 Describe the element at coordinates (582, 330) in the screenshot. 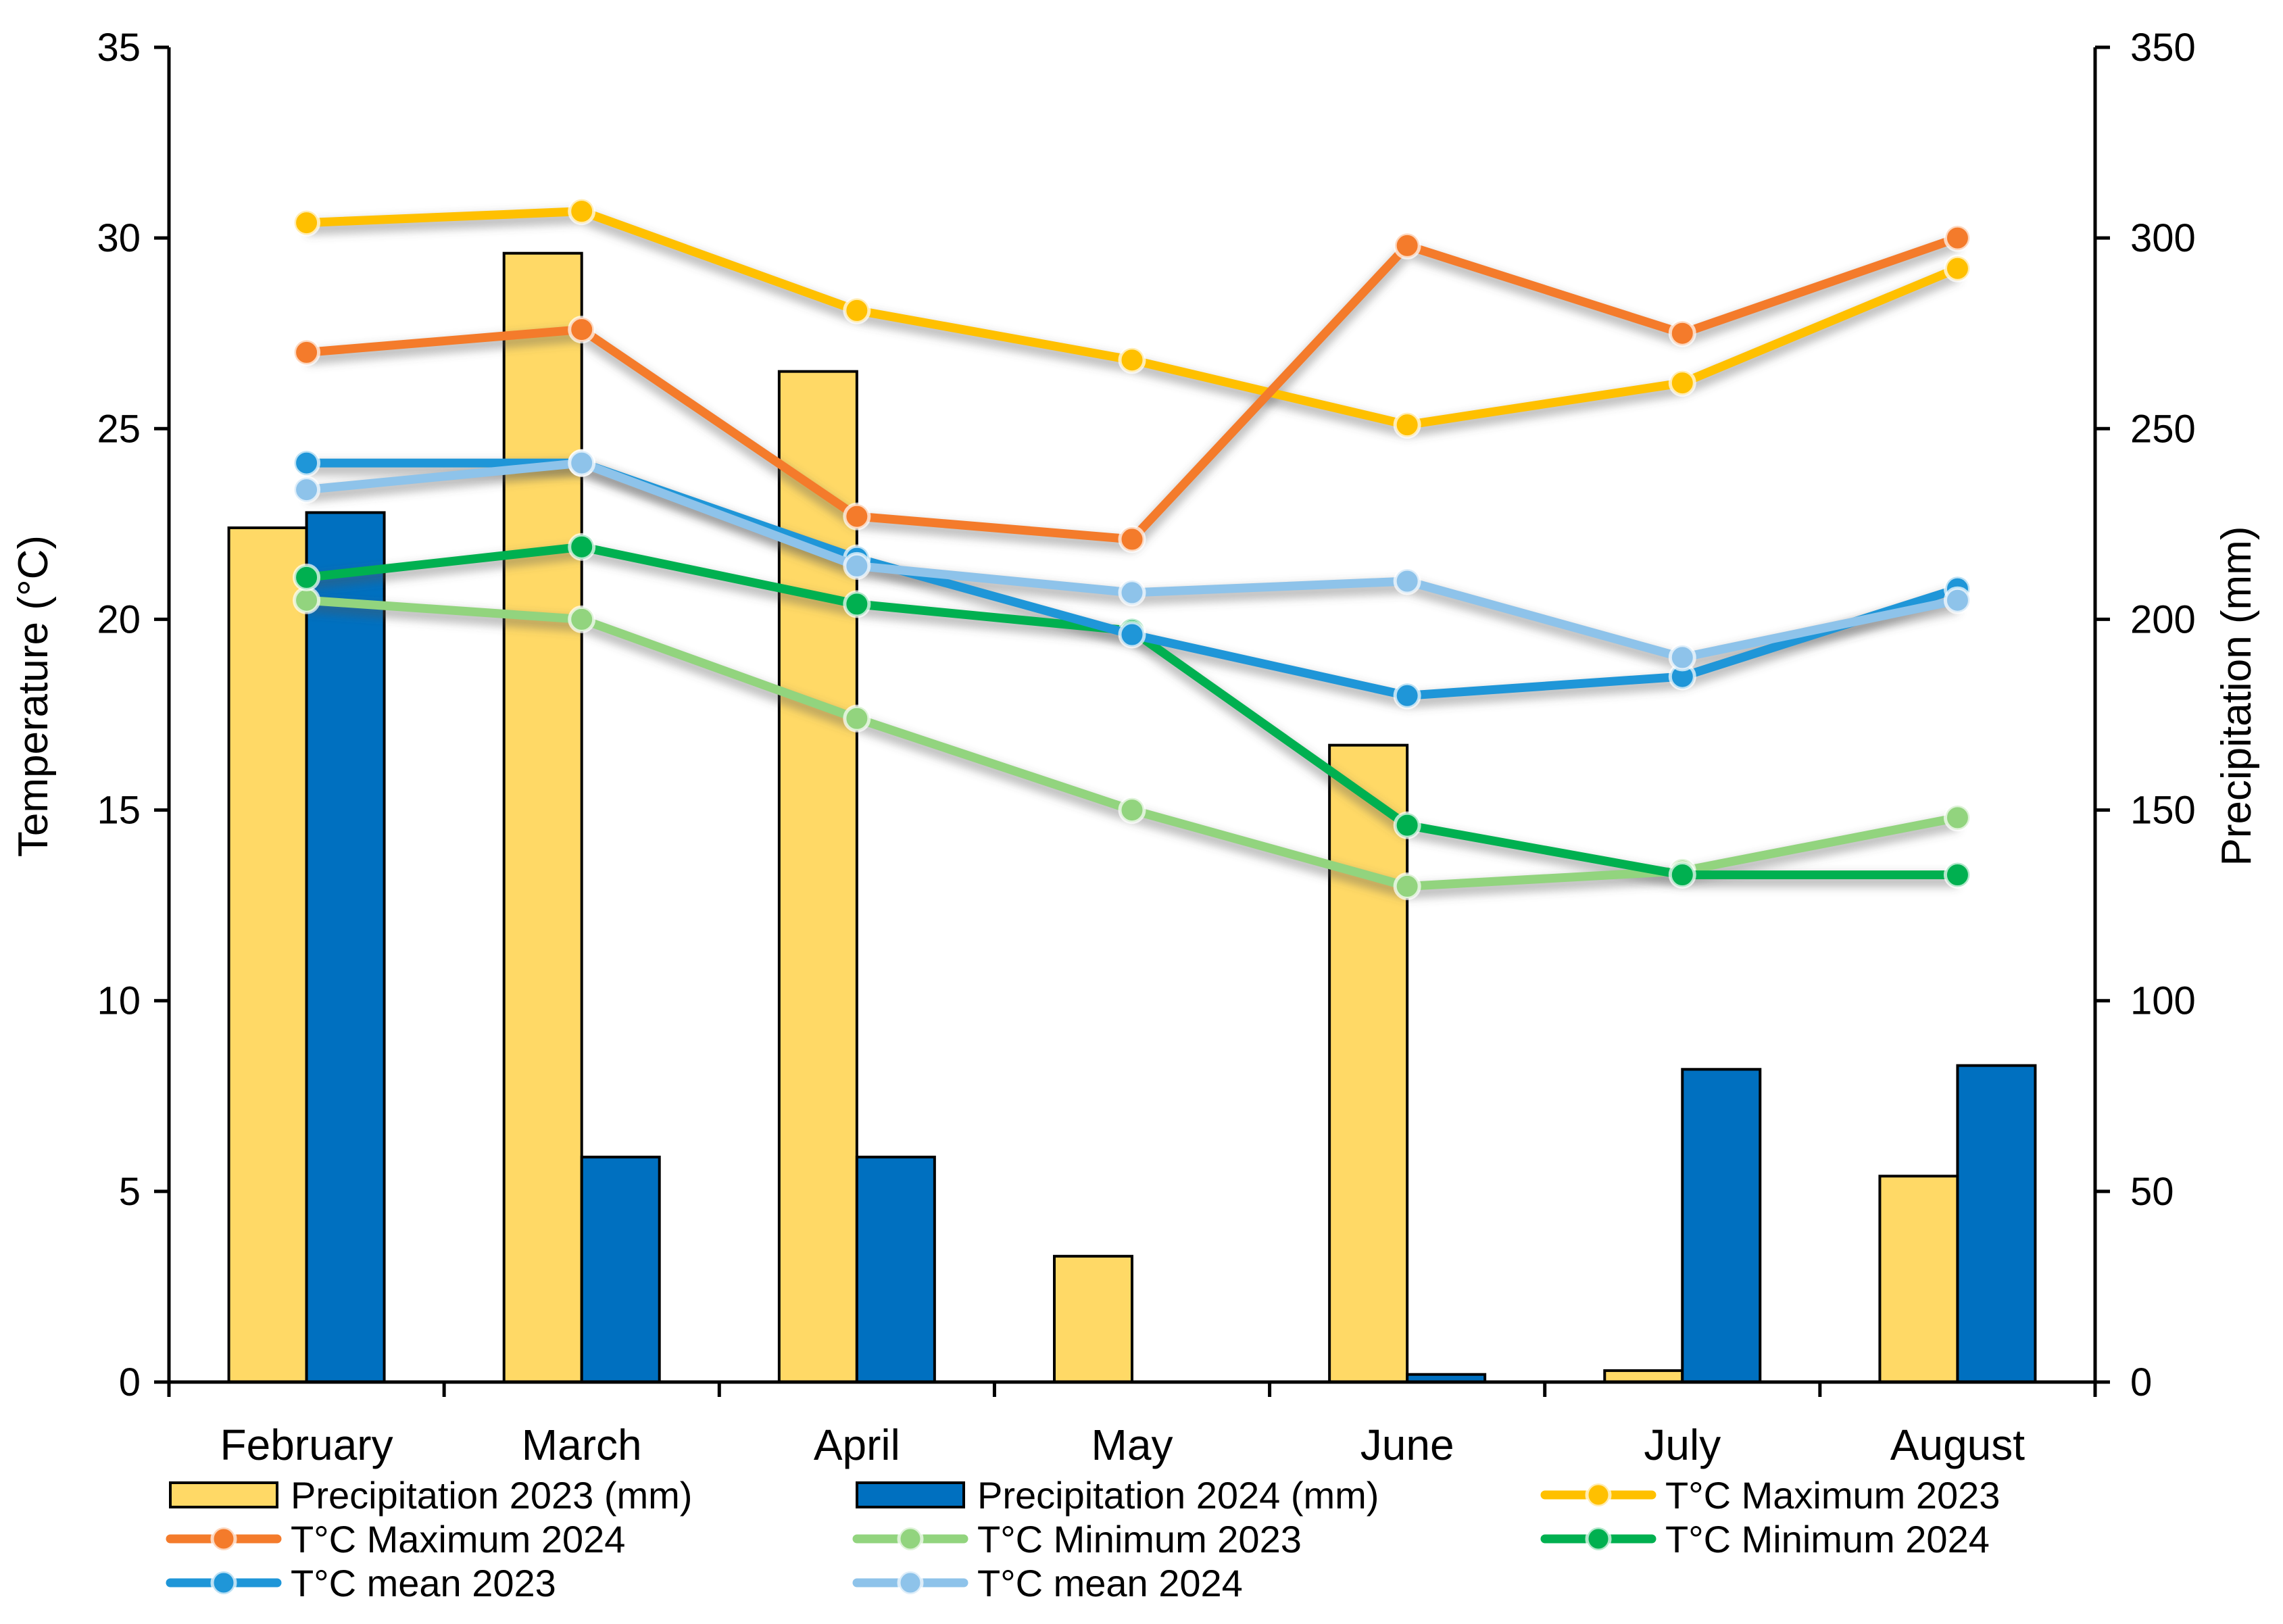

I see `point-t-c-maximum-2024-march` at that location.